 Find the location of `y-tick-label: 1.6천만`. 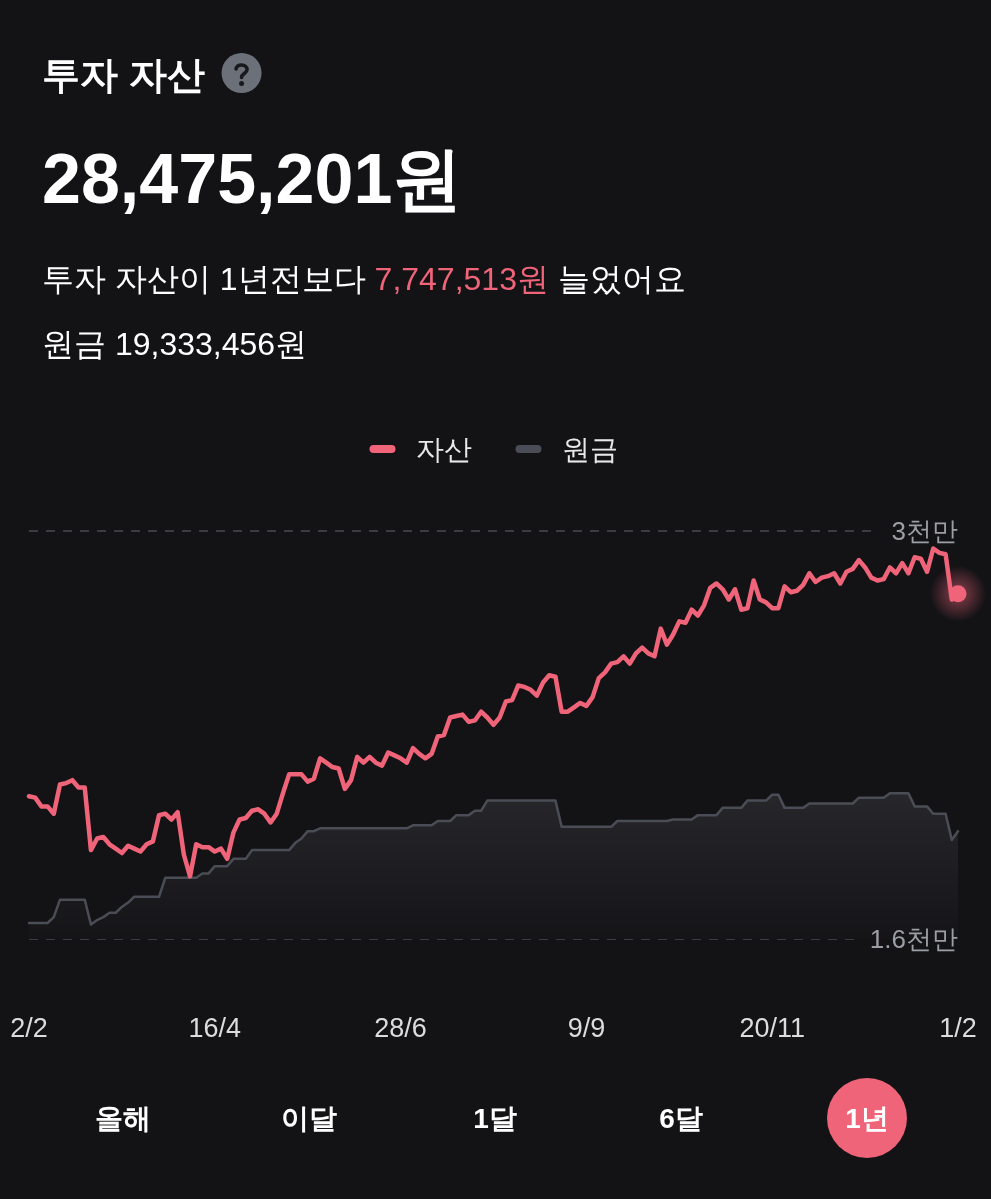

y-tick-label: 1.6천만 is located at coordinates (913, 939).